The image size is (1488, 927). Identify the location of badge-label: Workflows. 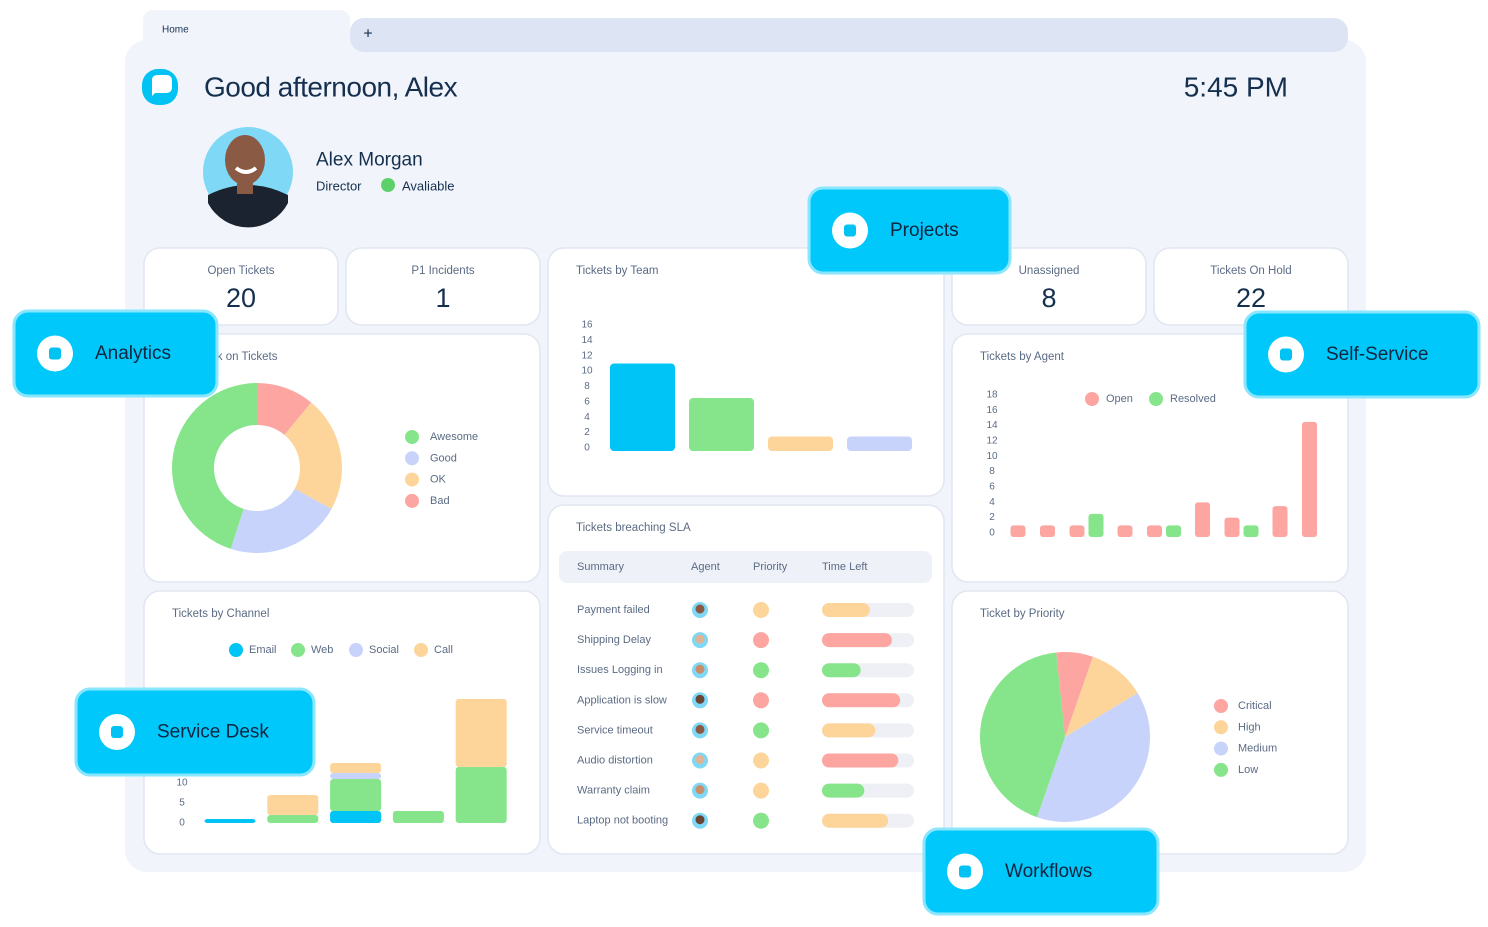
(1048, 871).